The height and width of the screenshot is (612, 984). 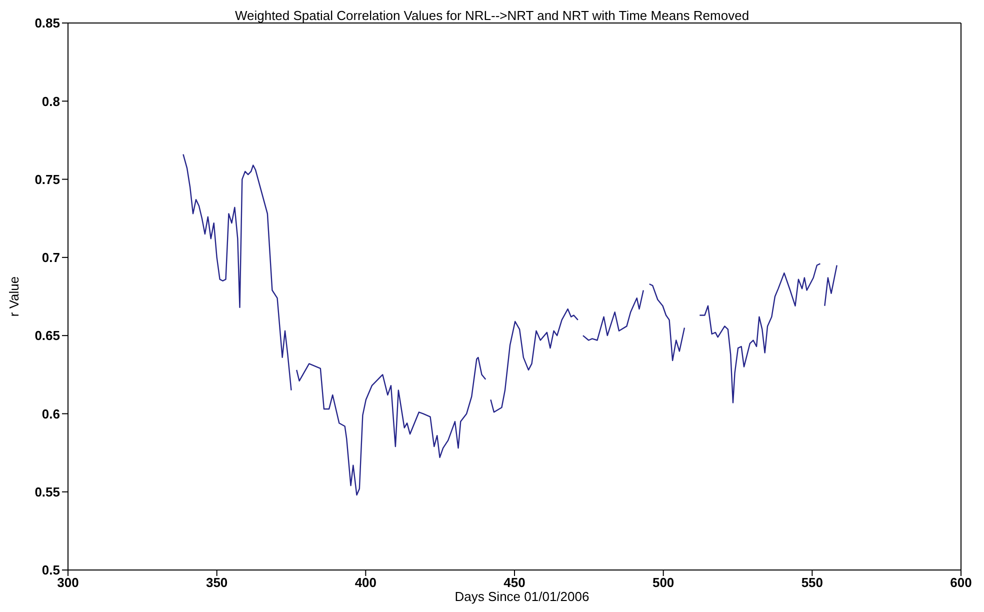 I want to click on y-tick-label: 0.65, so click(x=47, y=336).